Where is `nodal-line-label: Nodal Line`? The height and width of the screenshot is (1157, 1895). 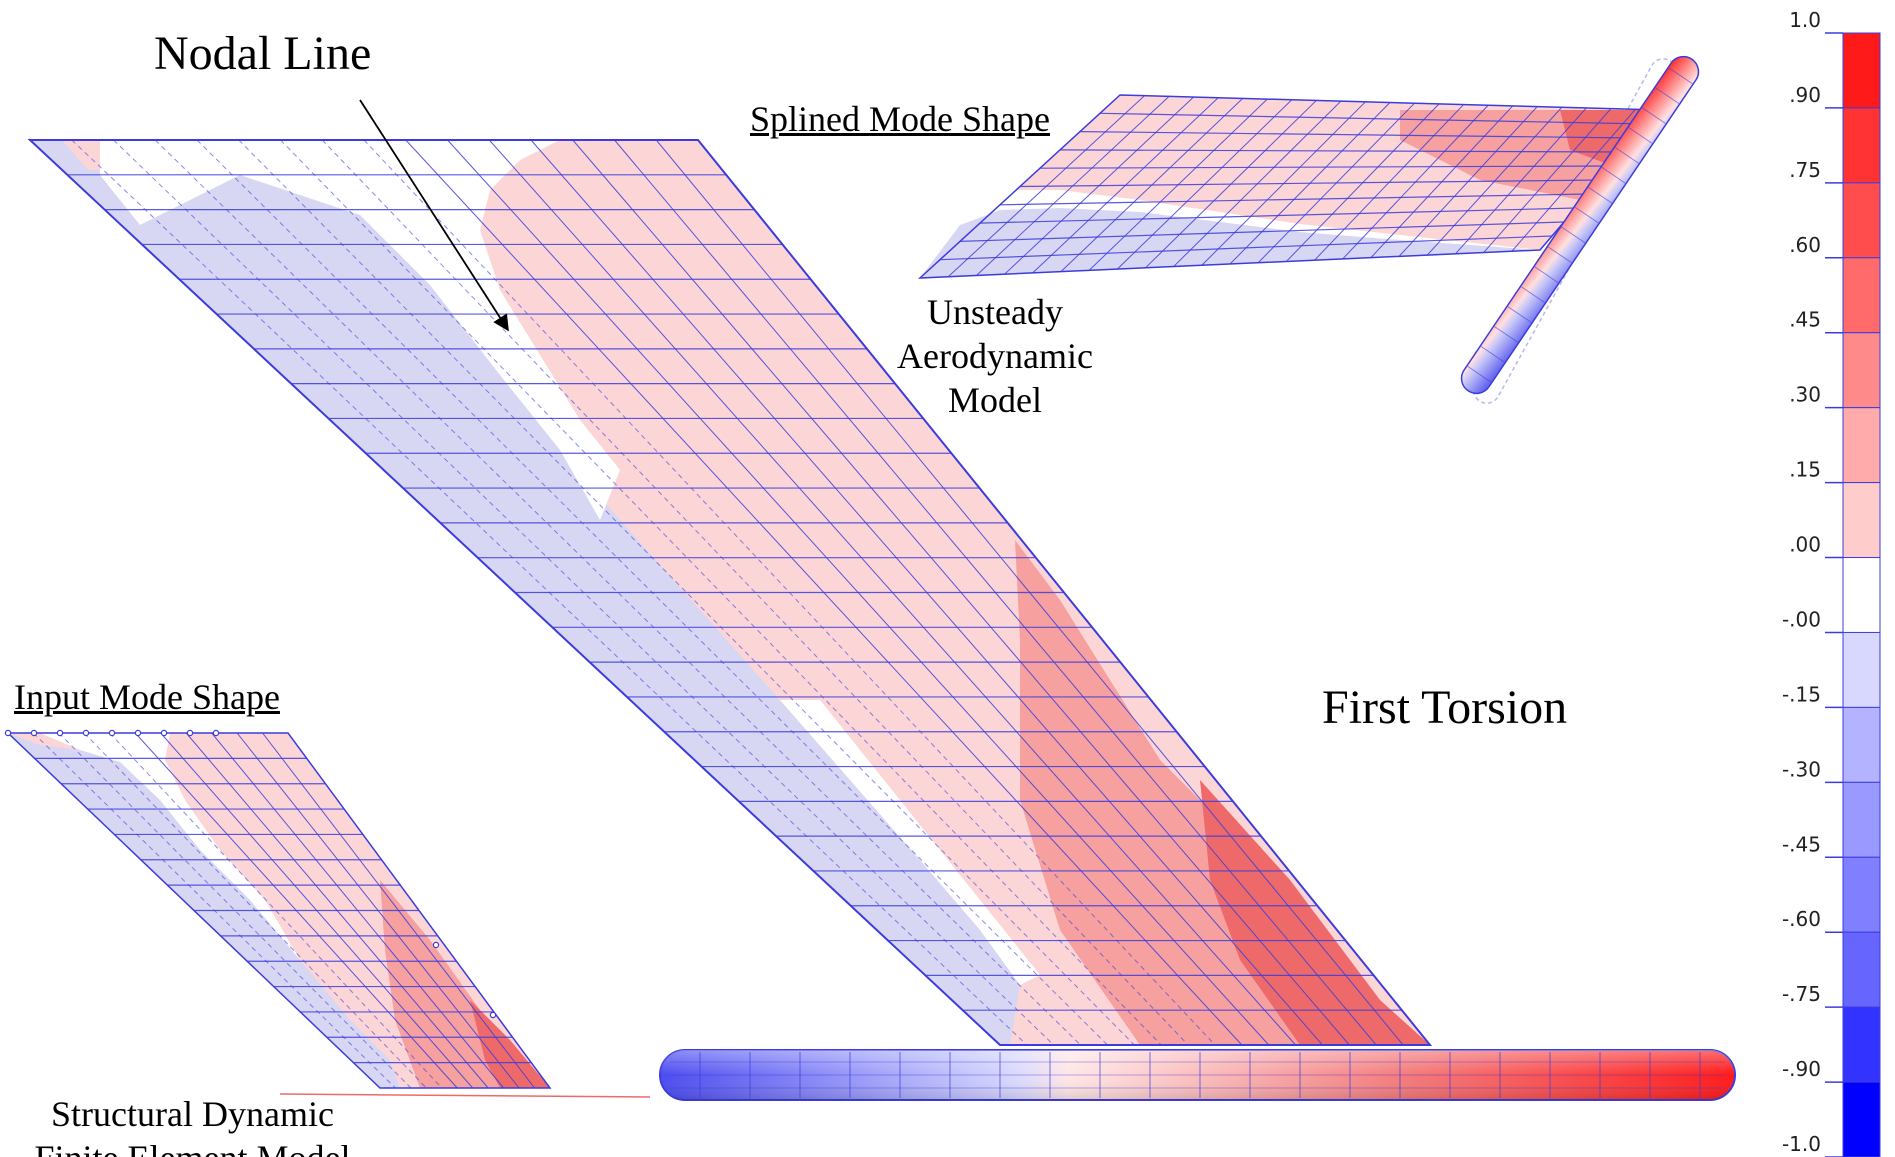
nodal-line-label: Nodal Line is located at coordinates (263, 53).